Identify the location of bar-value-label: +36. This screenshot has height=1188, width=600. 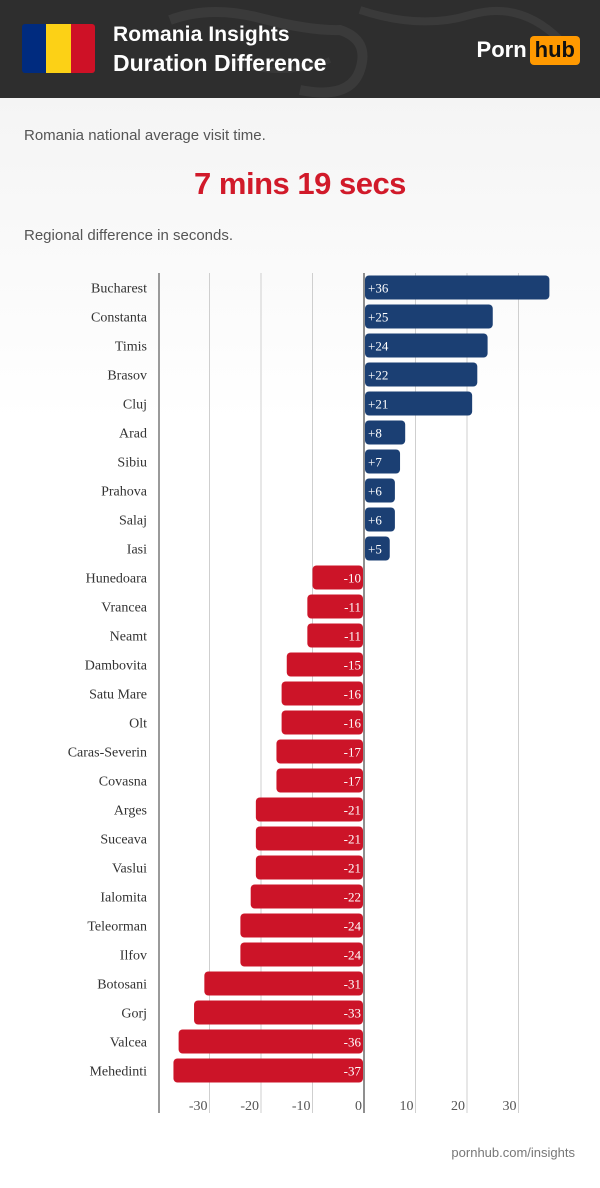
(378, 288).